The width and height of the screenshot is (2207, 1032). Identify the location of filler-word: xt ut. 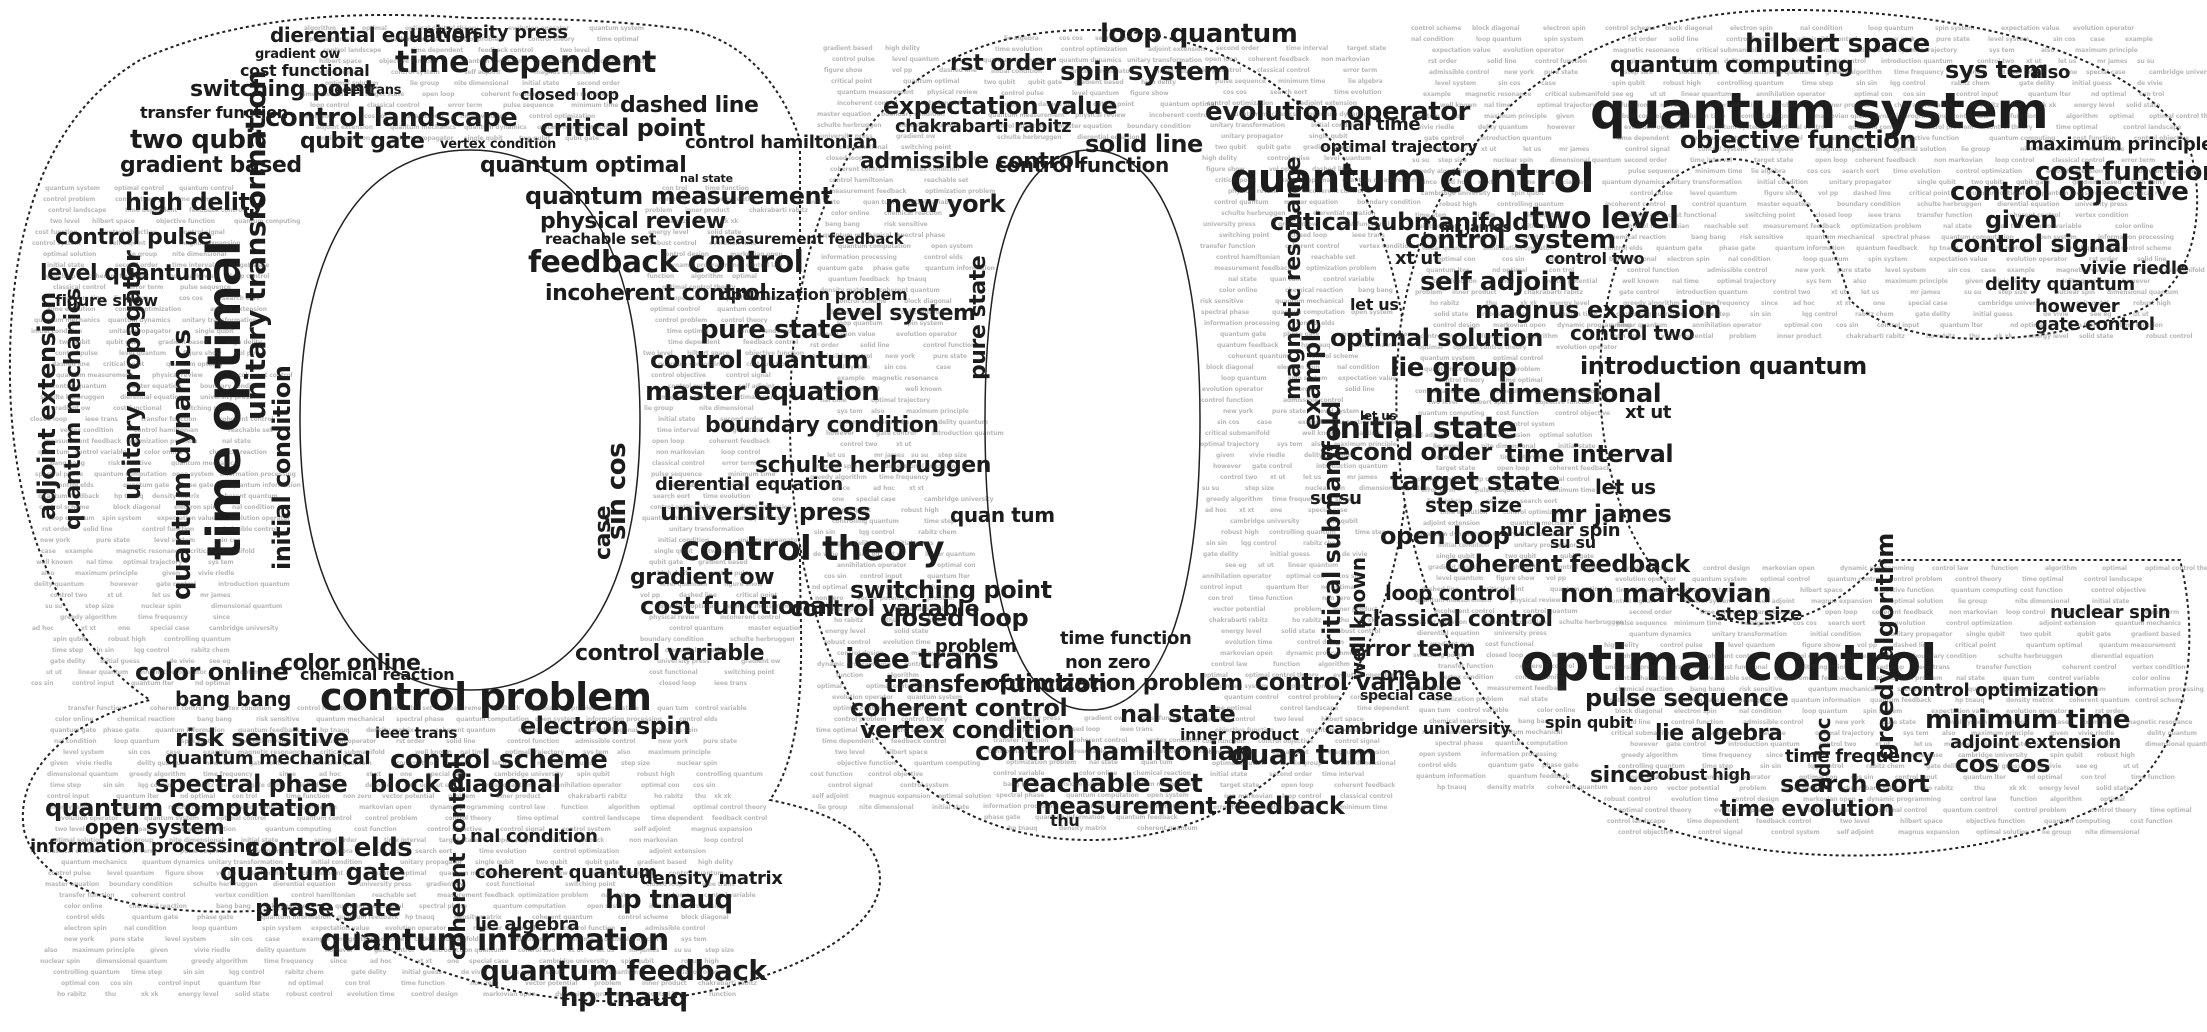
(2034, 61).